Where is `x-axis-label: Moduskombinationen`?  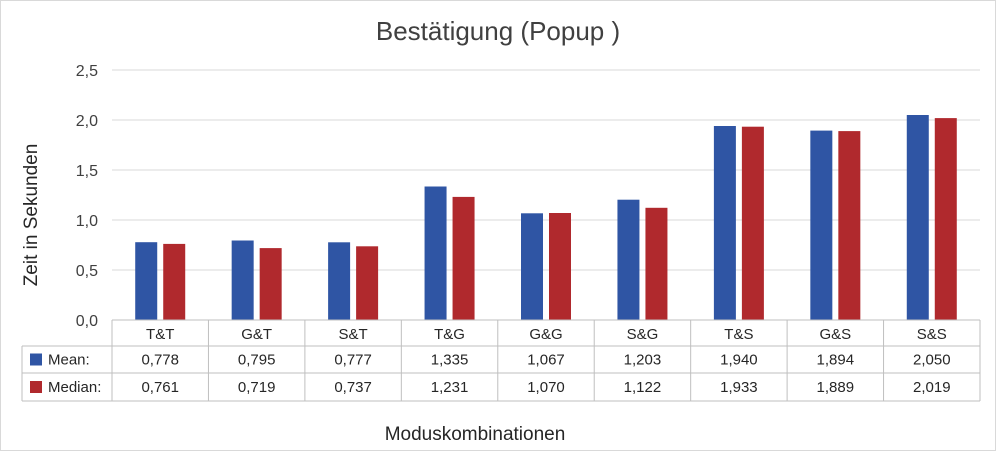
x-axis-label: Moduskombinationen is located at coordinates (475, 434).